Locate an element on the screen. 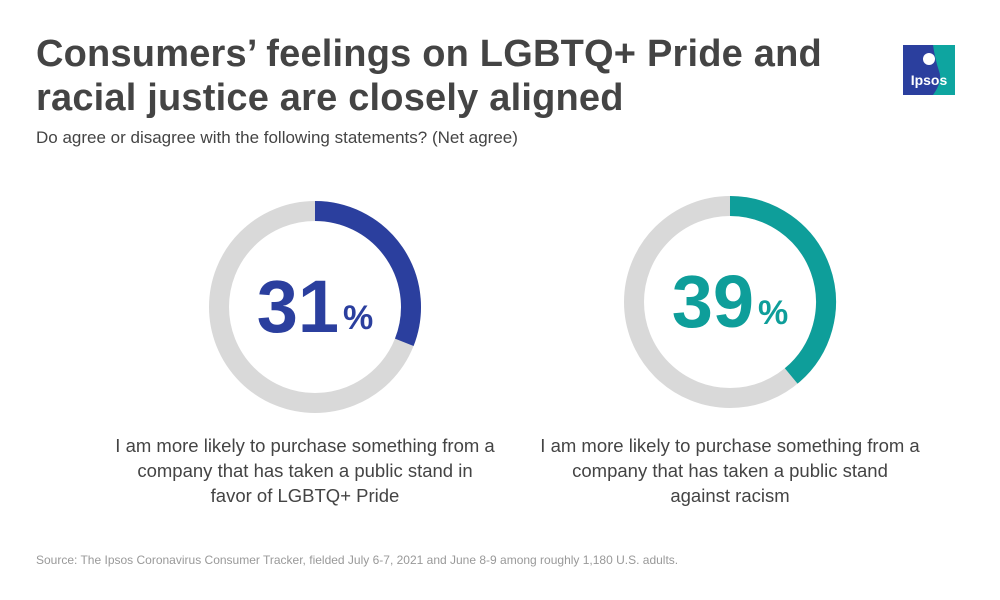  logo-teal-block is located at coordinates (944, 70).